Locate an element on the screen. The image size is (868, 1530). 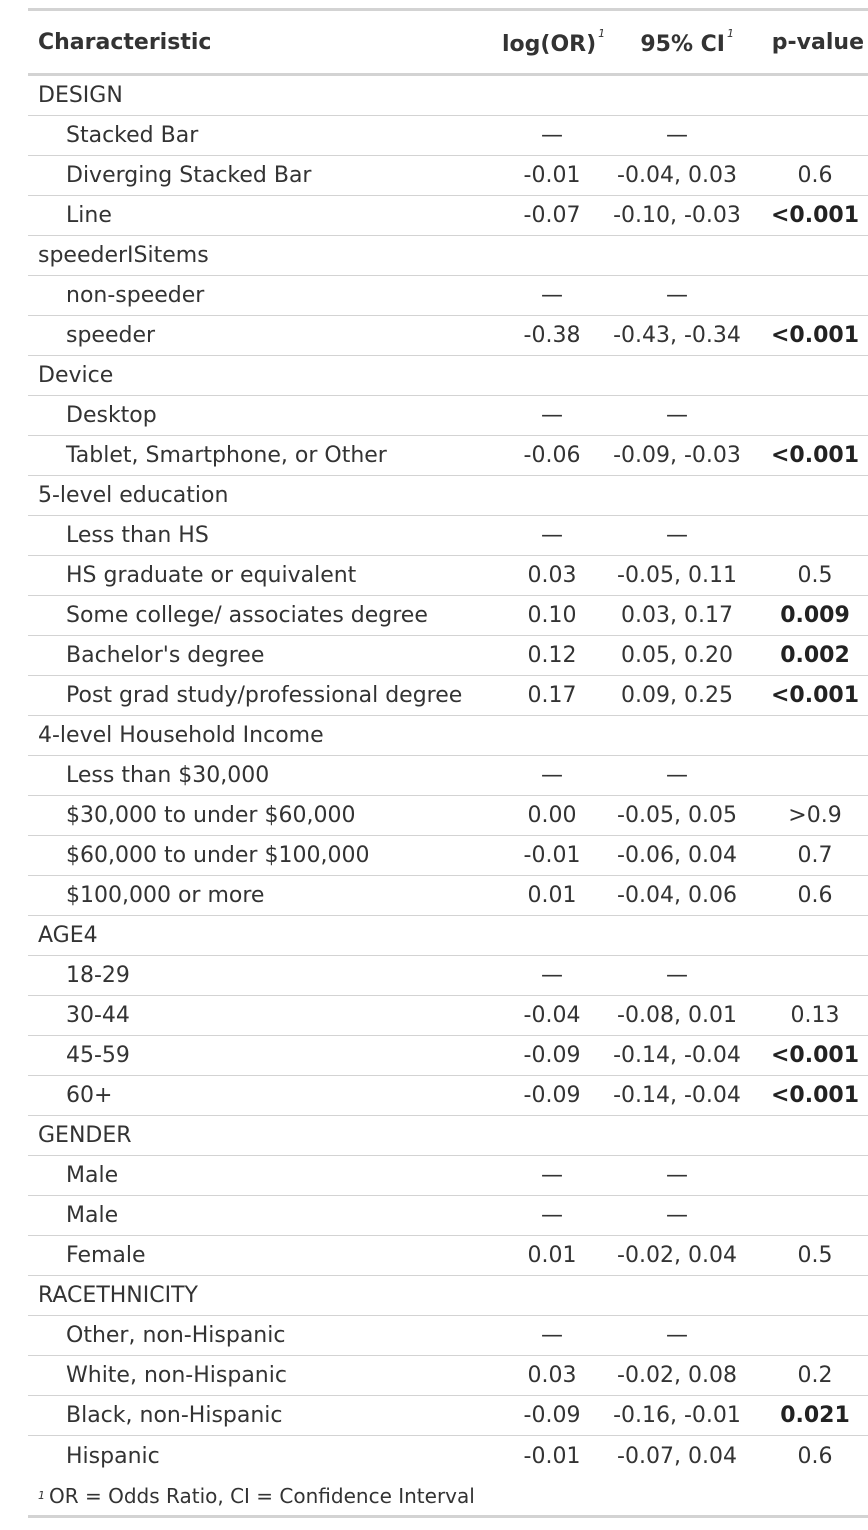
cell-characteristic: Less than HS is located at coordinates (137, 535).